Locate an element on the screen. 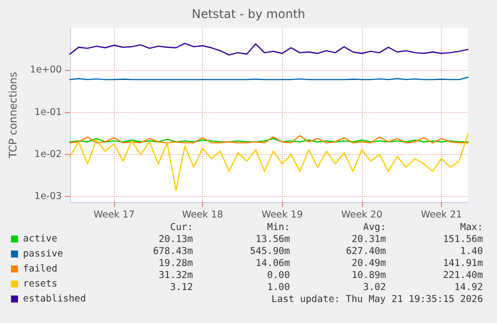 This screenshot has height=323, width=497. text: 14.92 is located at coordinates (468, 288).